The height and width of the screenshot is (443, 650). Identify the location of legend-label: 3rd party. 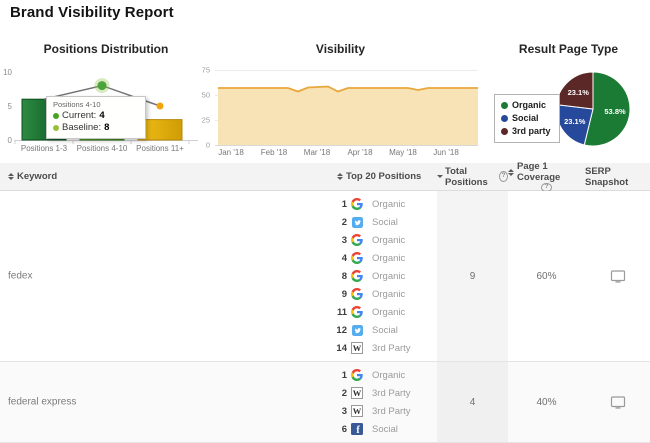
(531, 131).